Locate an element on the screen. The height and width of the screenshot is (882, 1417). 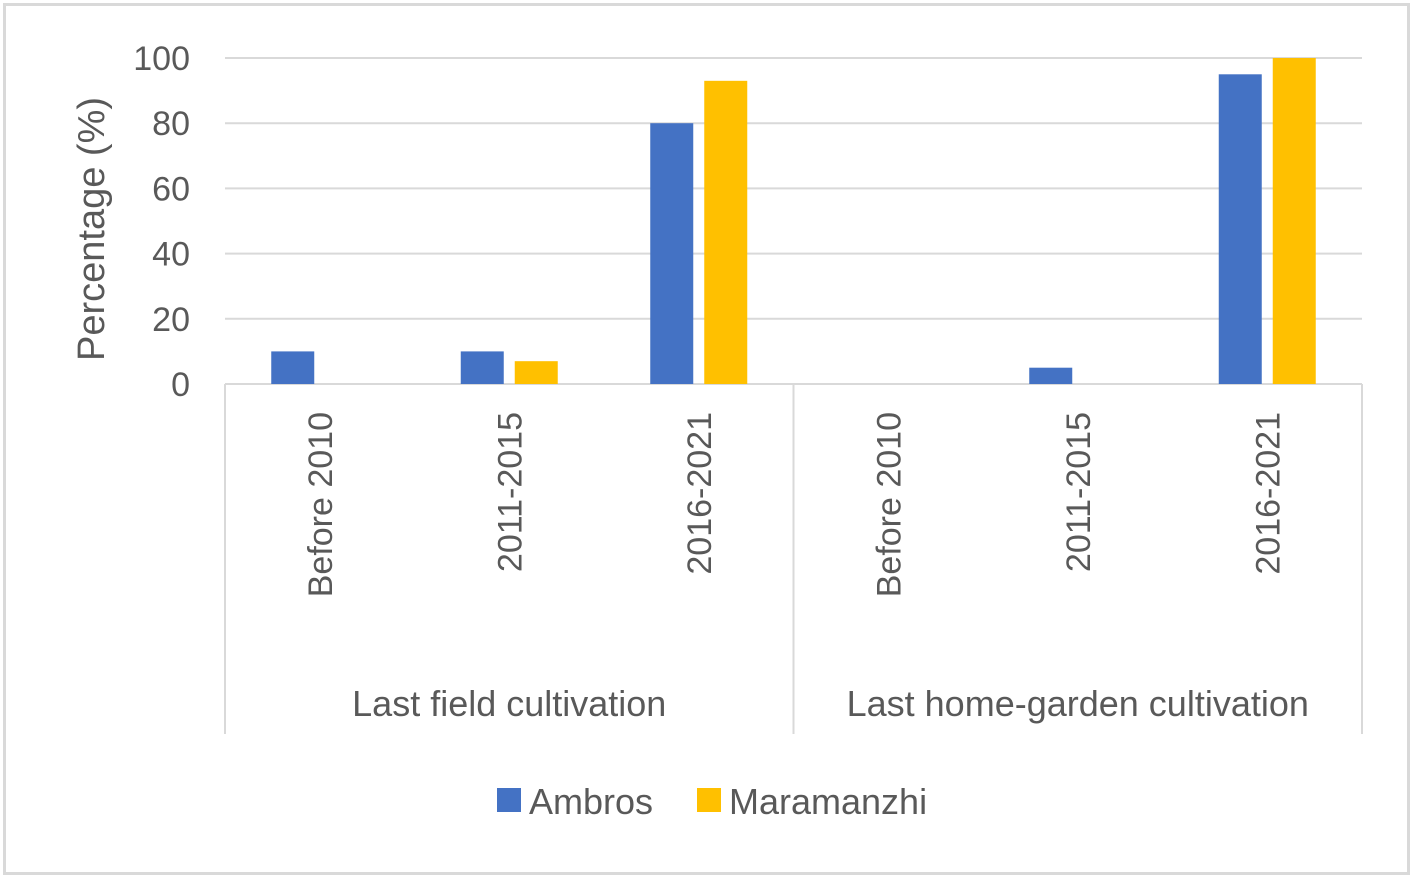
x-group-label: Last home-garden cultivation is located at coordinates (1078, 703).